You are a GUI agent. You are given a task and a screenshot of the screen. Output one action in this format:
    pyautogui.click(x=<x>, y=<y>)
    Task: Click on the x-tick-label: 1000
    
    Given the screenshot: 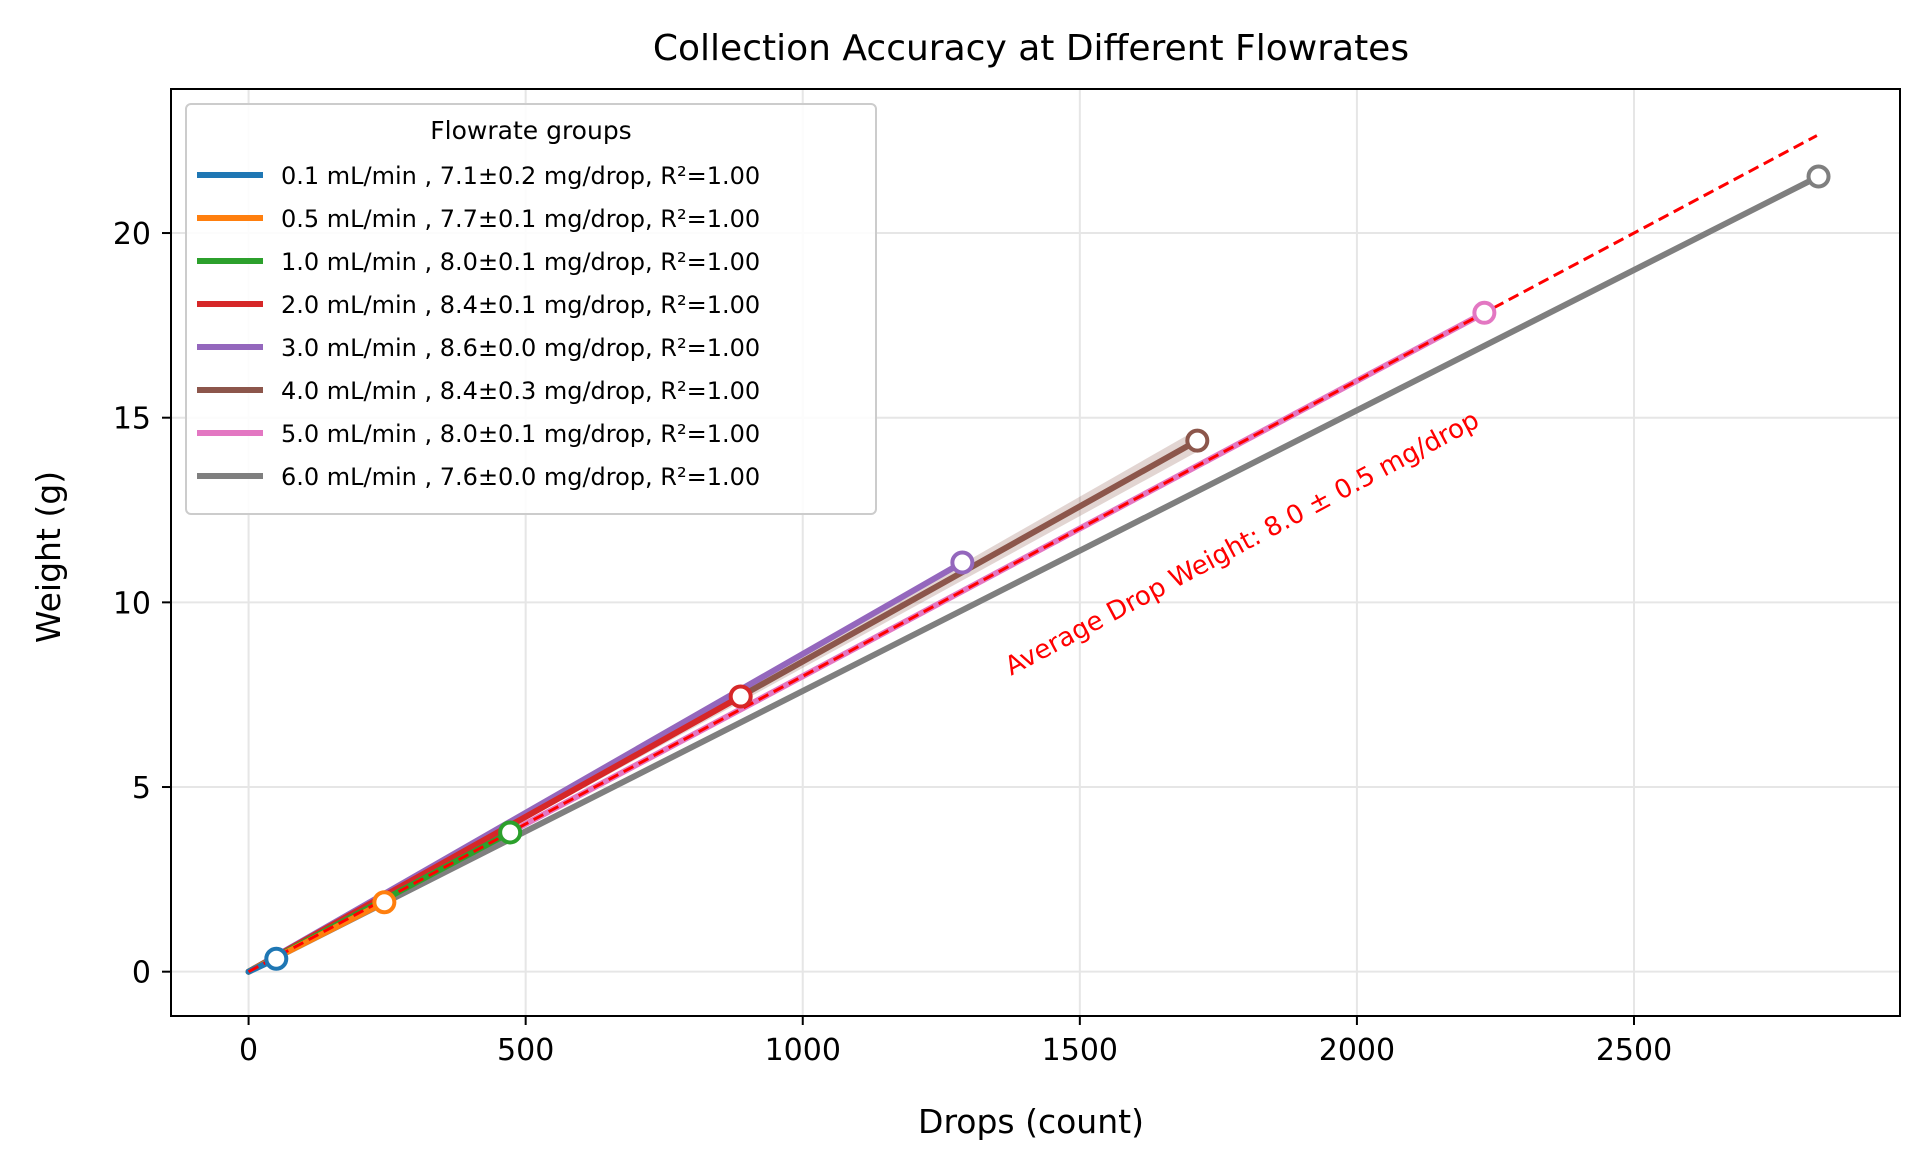 What is the action you would take?
    pyautogui.click(x=803, y=1050)
    